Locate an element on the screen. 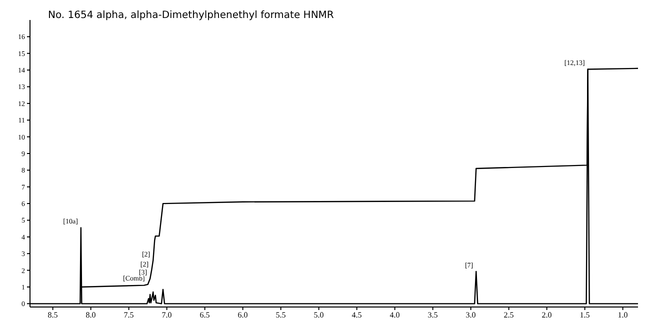 Image resolution: width=650 pixels, height=333 pixels. x-tick-label: 5.0 is located at coordinates (319, 315).